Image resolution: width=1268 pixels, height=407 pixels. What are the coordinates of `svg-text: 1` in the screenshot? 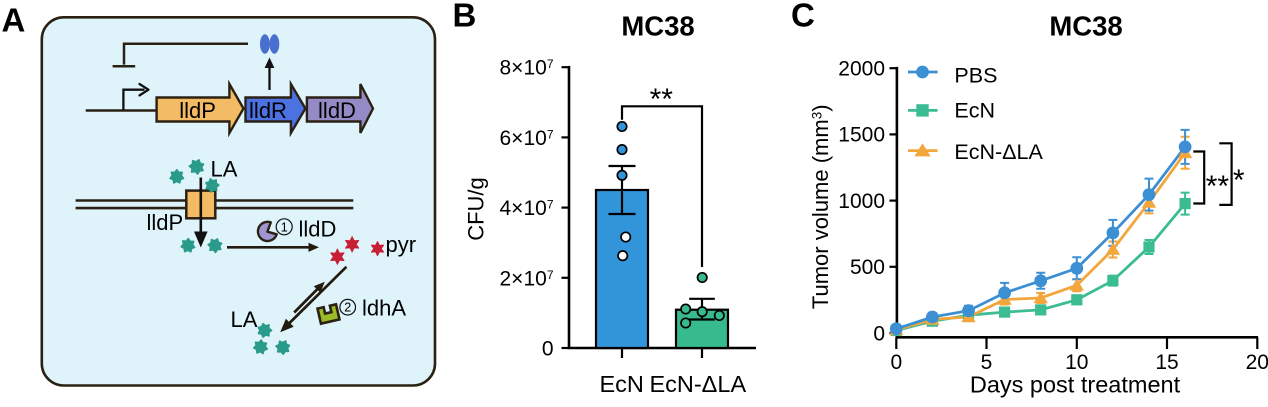 It's located at (284, 227).